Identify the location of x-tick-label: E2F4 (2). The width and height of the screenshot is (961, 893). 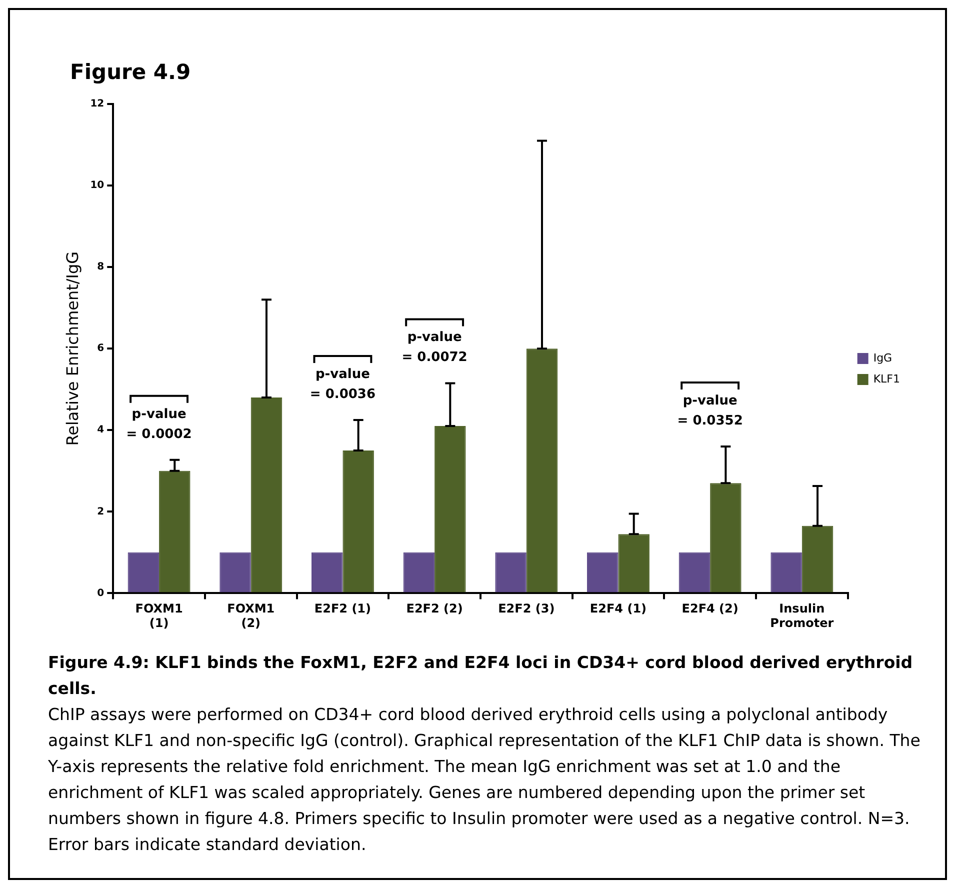
(710, 609).